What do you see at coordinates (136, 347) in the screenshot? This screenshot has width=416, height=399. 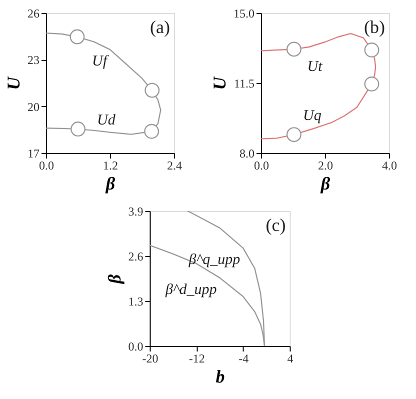 I see `y-tick-label: 0.0` at bounding box center [136, 347].